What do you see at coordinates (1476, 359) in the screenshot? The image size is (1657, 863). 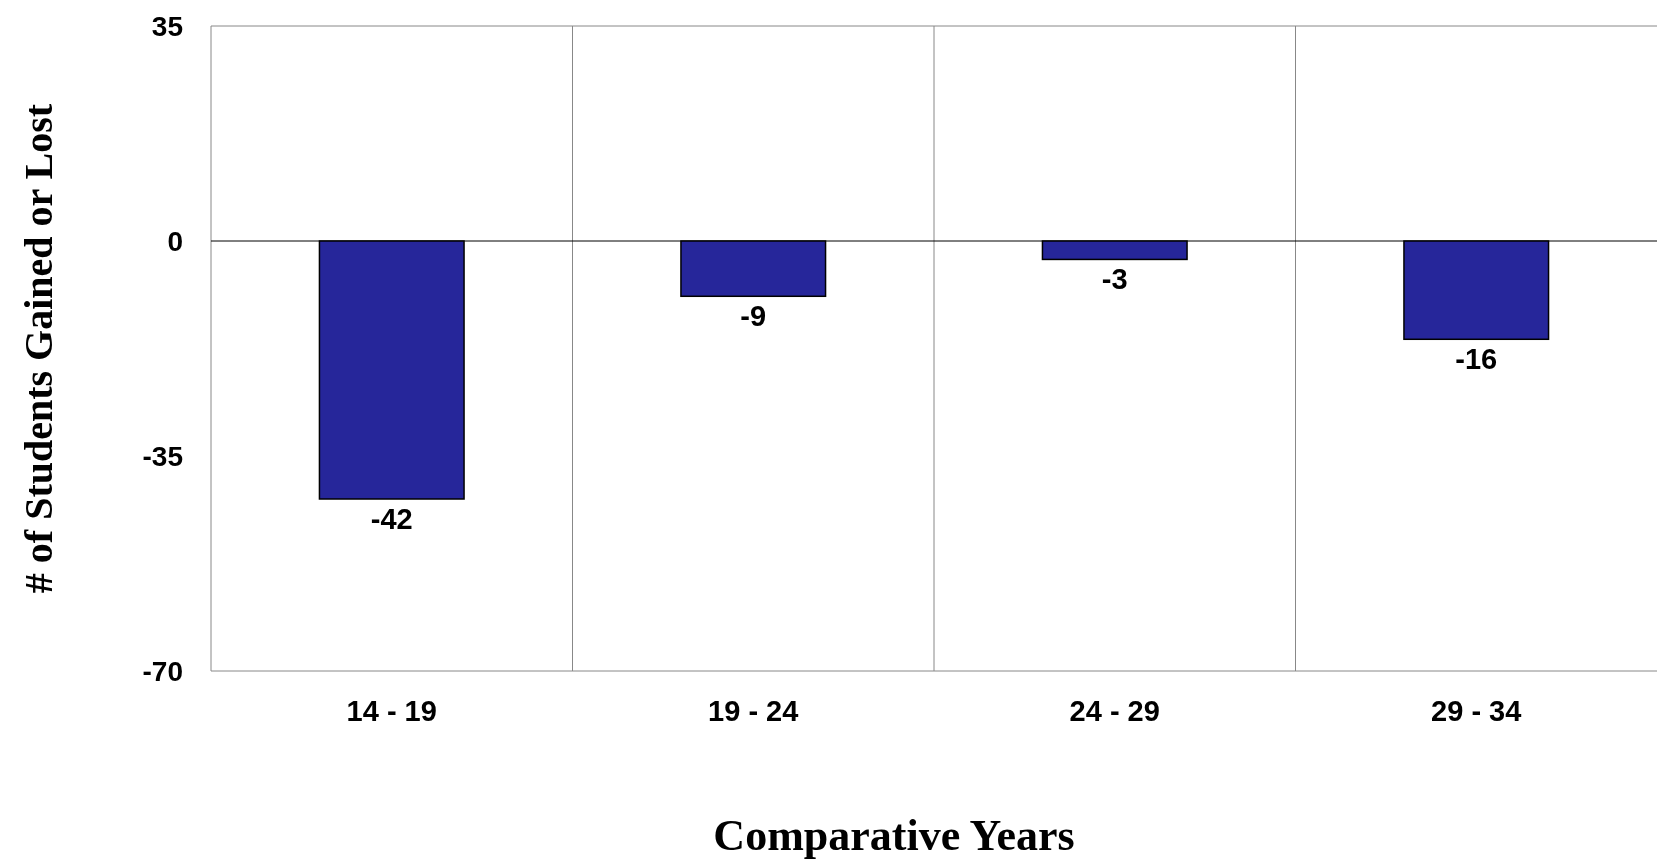 I see `data-label: -16` at bounding box center [1476, 359].